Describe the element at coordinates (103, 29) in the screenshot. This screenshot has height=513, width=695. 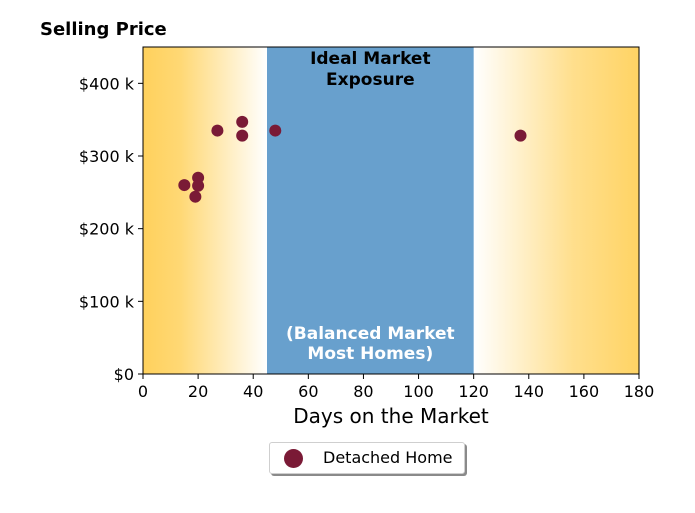
I see `chart-title: Selling Price` at that location.